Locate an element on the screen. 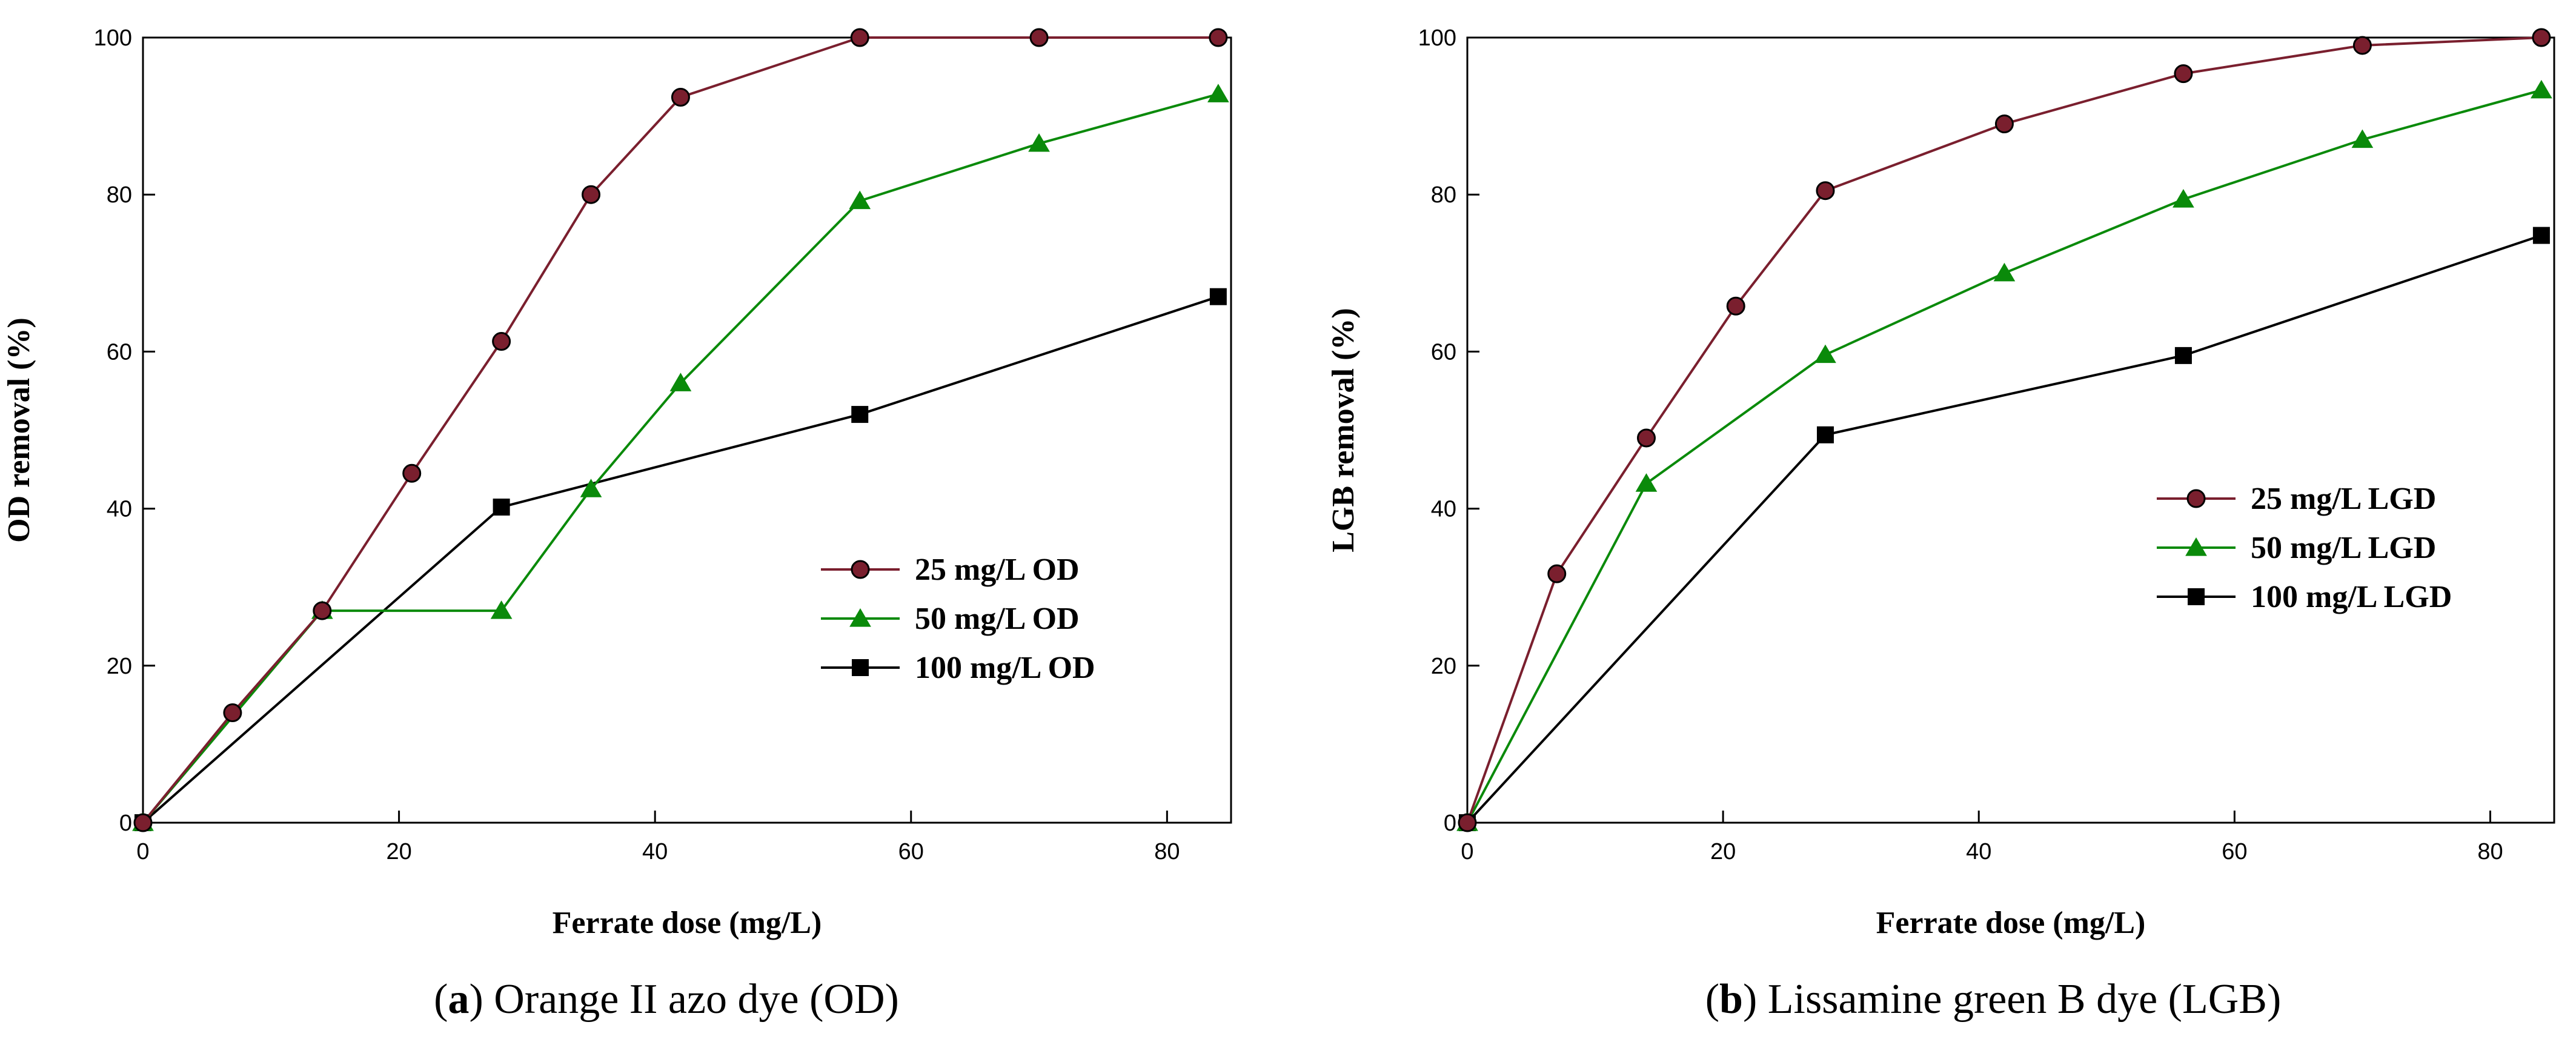 The image size is (2576, 1042). legend-label: 25 mg/L OD is located at coordinates (997, 570).